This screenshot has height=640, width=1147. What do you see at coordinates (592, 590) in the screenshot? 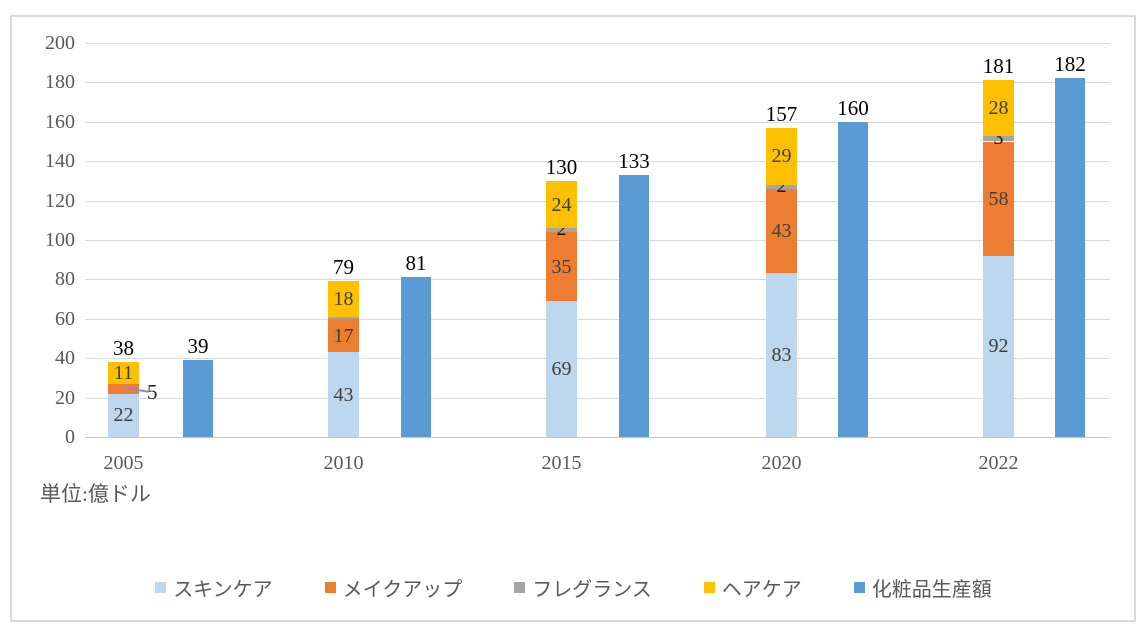
I see `legend-label: フレグランス` at bounding box center [592, 590].